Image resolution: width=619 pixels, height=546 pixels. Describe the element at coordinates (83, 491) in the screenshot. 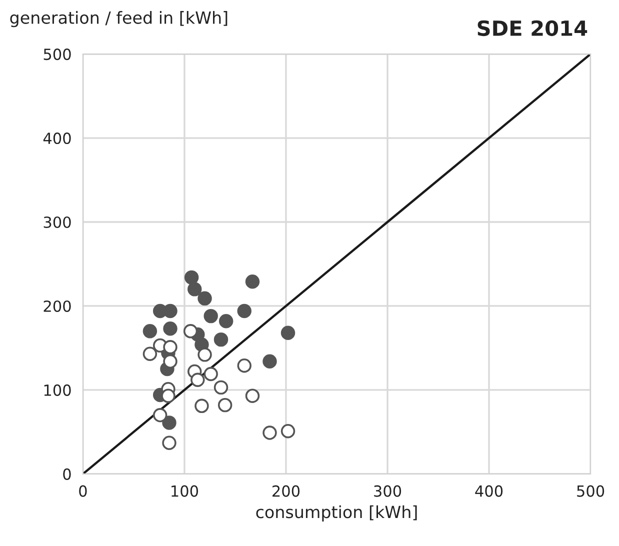

I see `x-tick-label: 0` at that location.